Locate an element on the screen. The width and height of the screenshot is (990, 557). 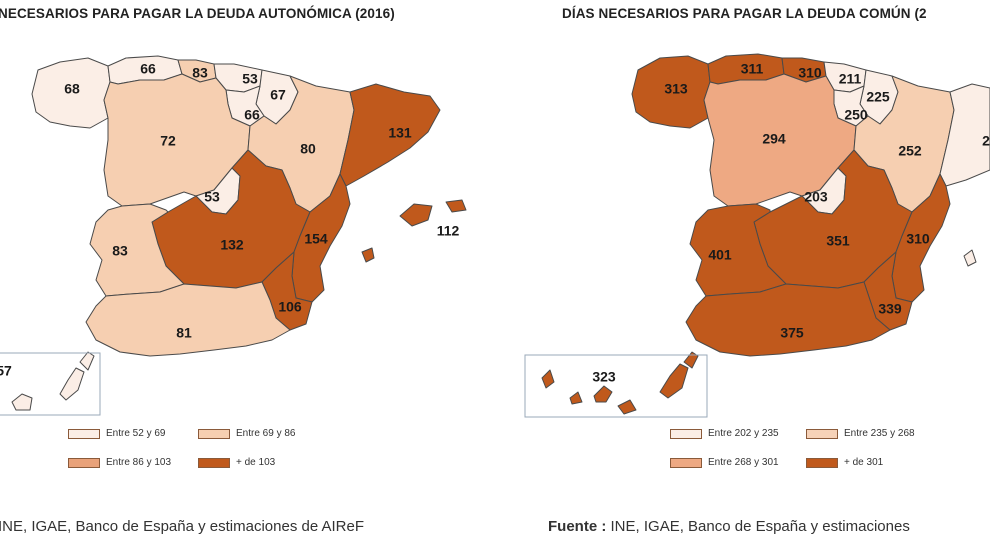
legend-label: Entre 69 y 86 is located at coordinates (266, 433).